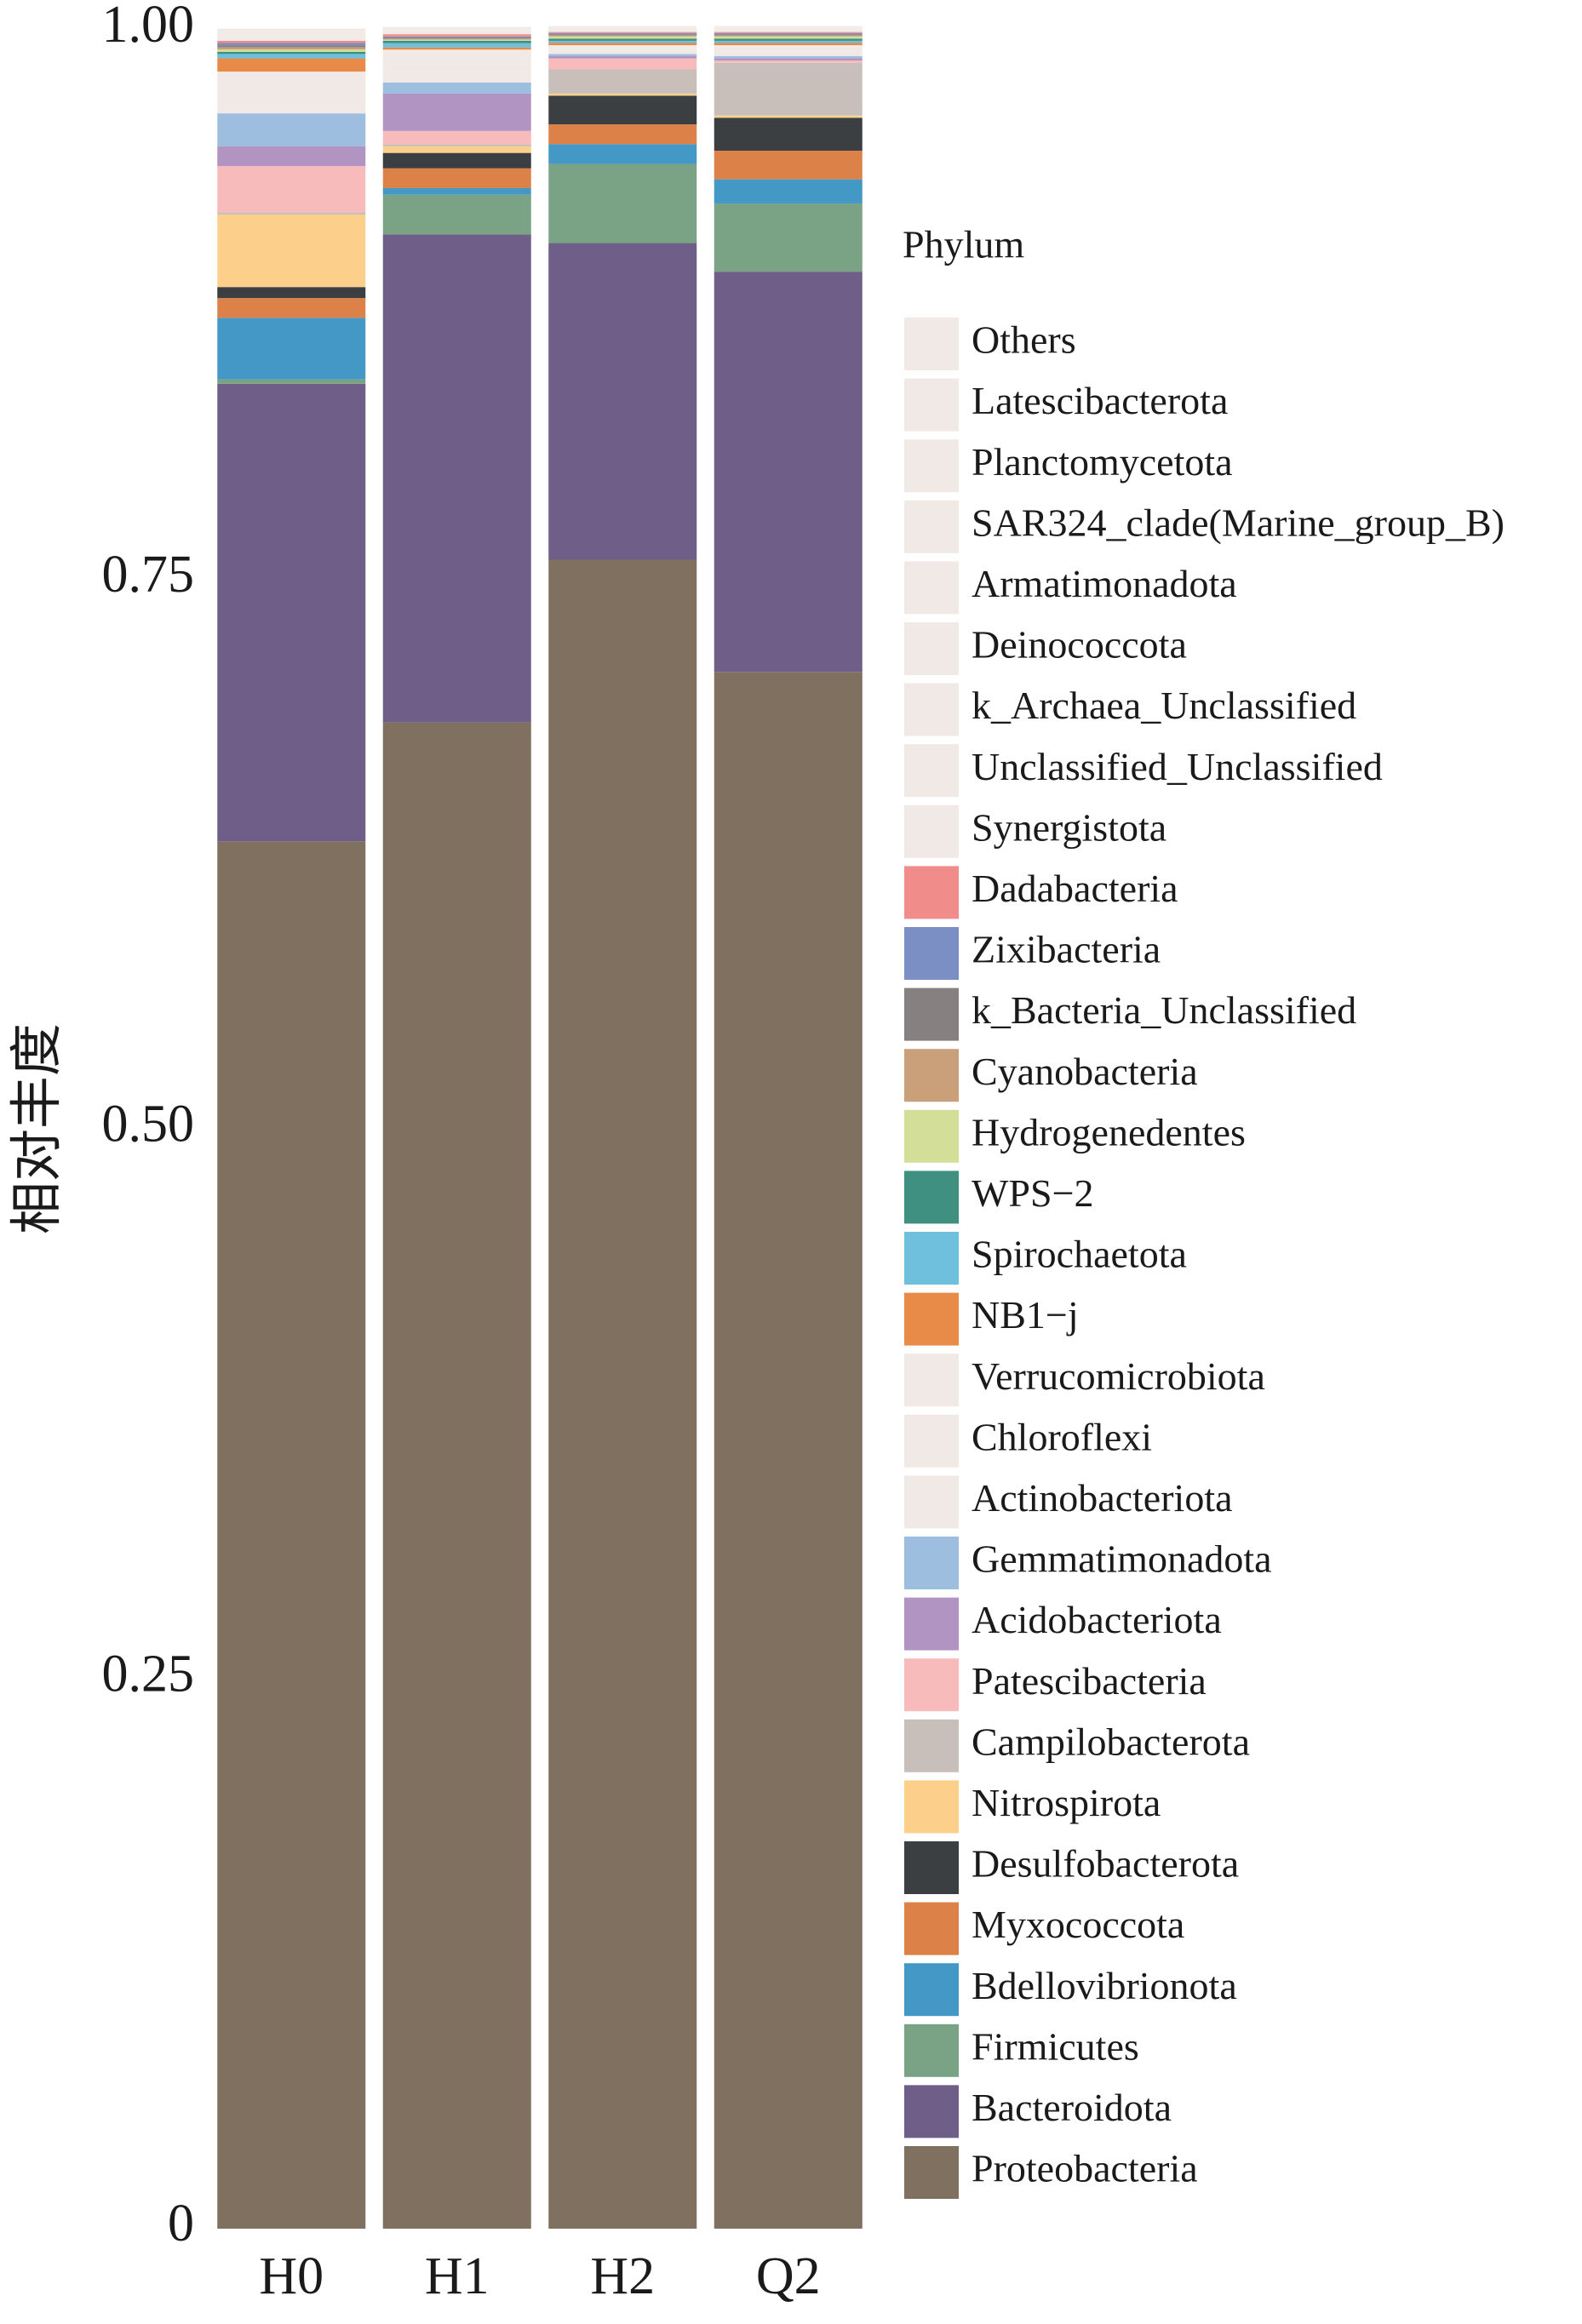 The height and width of the screenshot is (2324, 1582). What do you see at coordinates (1122, 1559) in the screenshot?
I see `legend-label: Gemmatimonadota` at bounding box center [1122, 1559].